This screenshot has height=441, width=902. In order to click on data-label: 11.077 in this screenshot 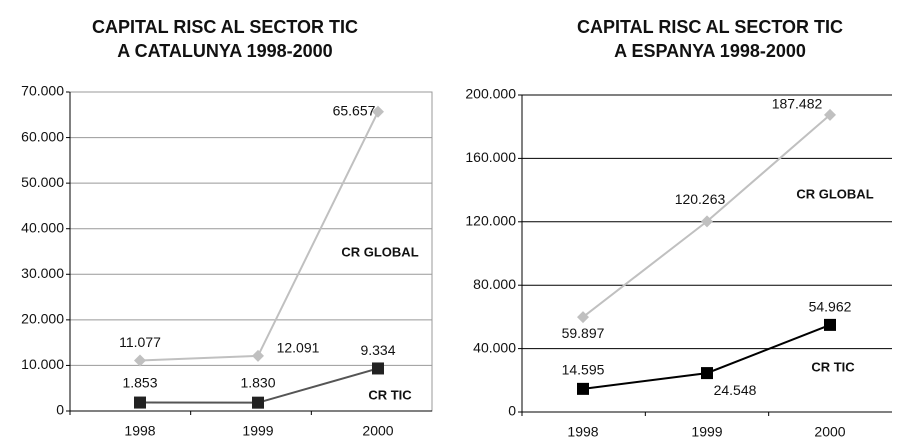, I will do `click(140, 342)`.